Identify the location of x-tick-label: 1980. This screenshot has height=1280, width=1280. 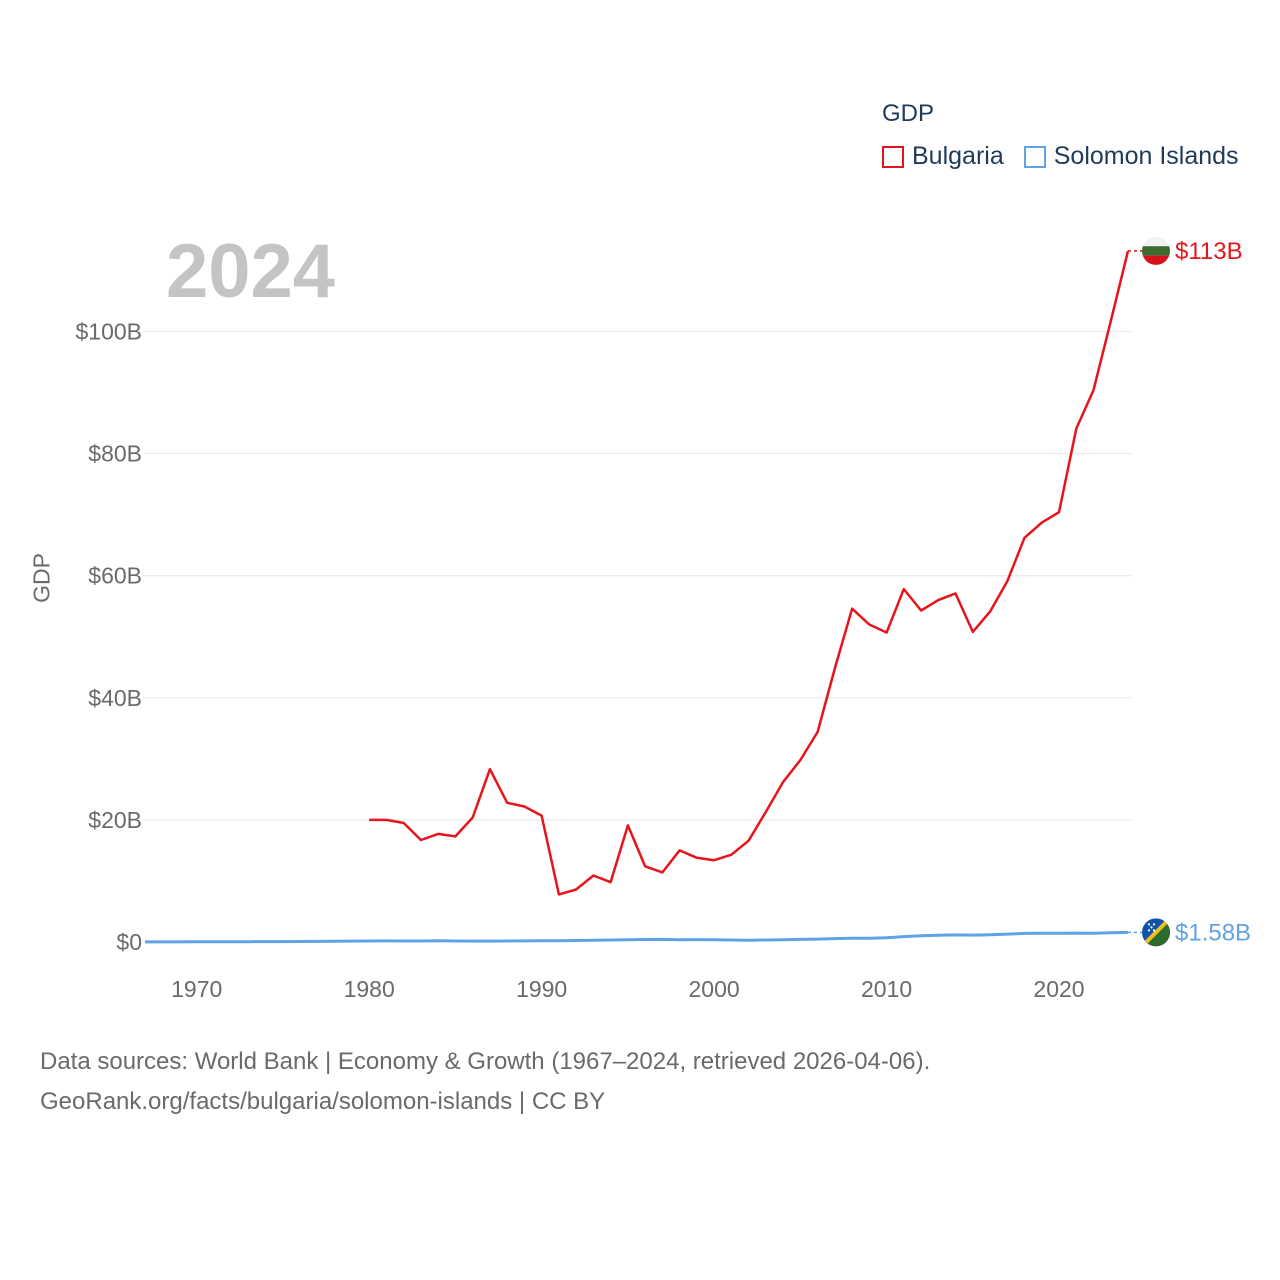
(369, 989).